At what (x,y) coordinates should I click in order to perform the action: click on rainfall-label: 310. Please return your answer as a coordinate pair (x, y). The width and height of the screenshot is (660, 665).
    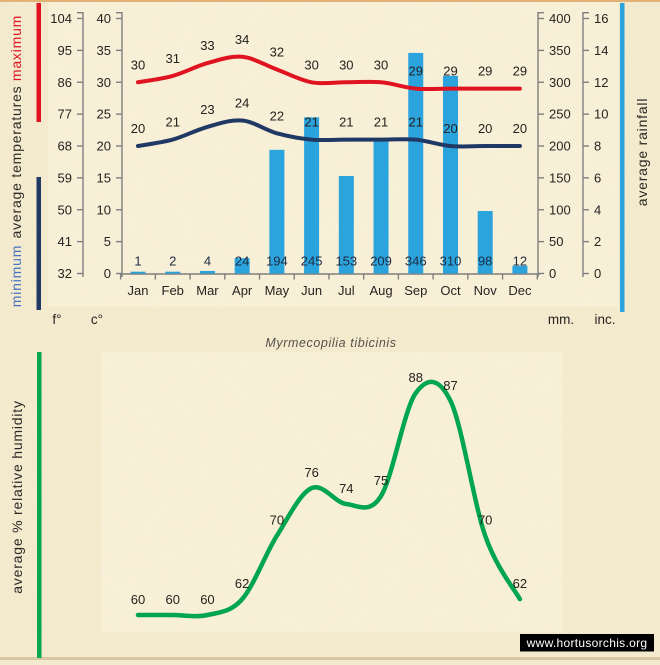
    Looking at the image, I should click on (451, 261).